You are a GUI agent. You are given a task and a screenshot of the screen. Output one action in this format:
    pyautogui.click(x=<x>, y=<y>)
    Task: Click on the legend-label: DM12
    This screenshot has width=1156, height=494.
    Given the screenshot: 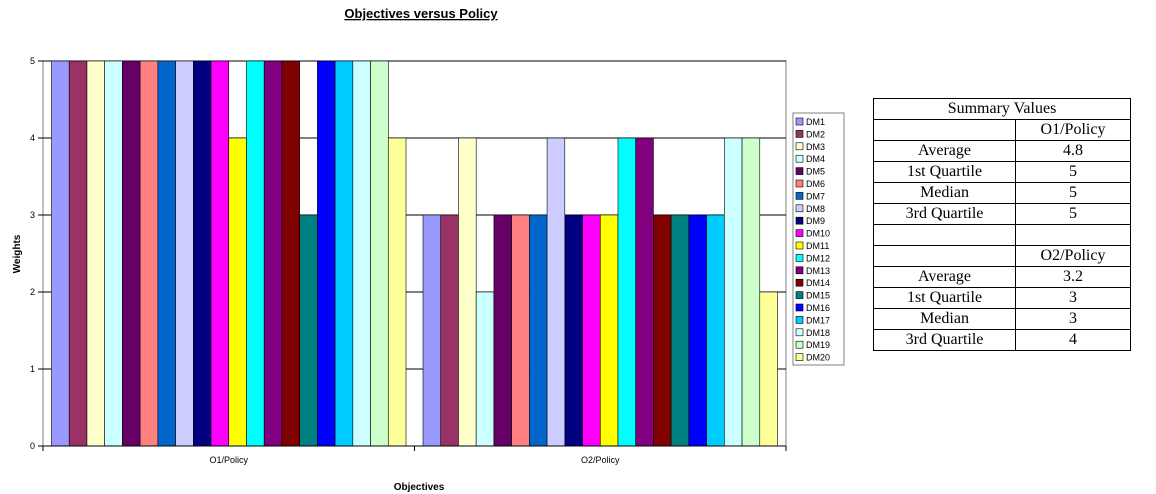 What is the action you would take?
    pyautogui.click(x=818, y=258)
    